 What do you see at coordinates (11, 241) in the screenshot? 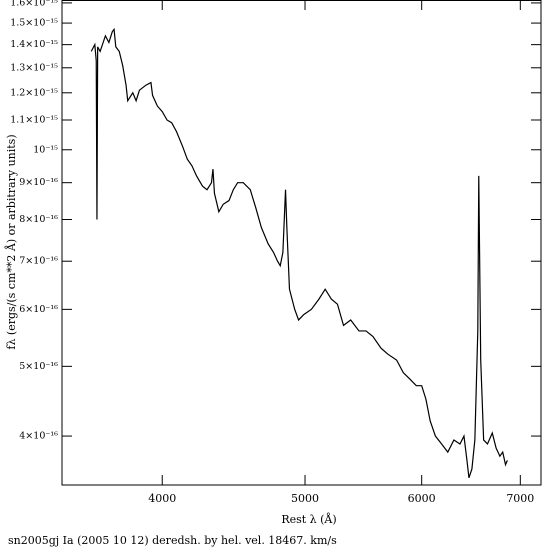
I see `y-axis-label: fλ (ergs/(s cm**2 Å) or arbitrary units)` at bounding box center [11, 241].